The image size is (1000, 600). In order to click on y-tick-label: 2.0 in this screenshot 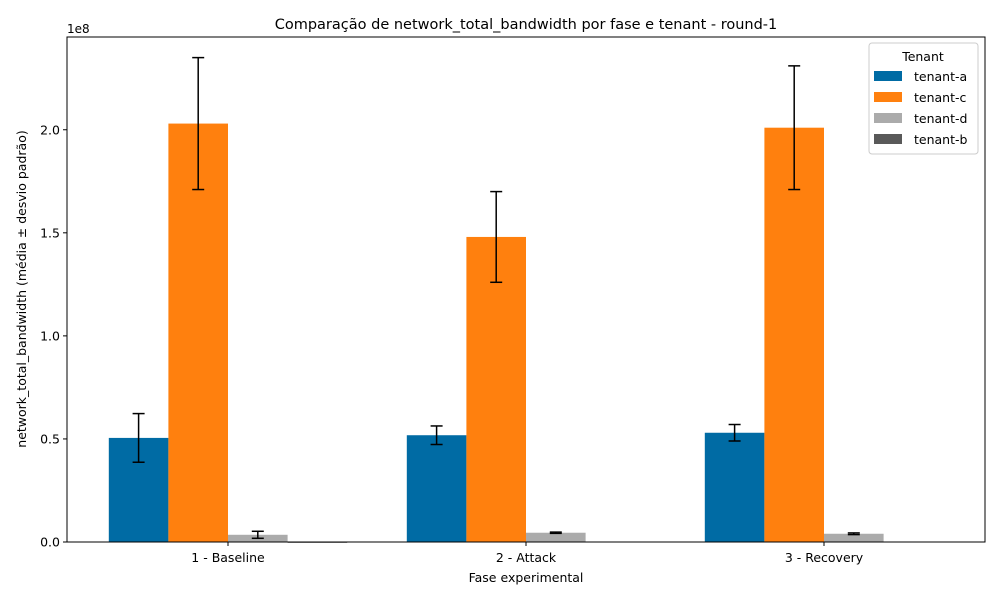, I will do `click(50, 129)`.